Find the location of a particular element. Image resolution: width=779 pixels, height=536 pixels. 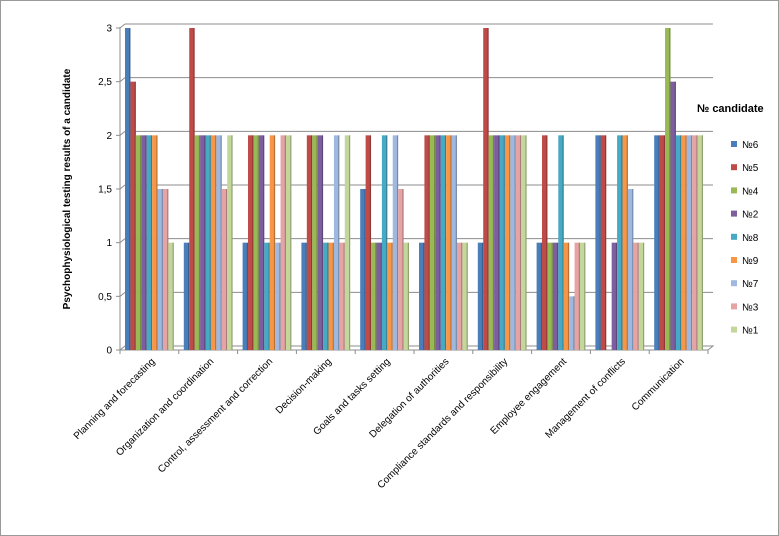

y-tick-label: 2,5 is located at coordinates (105, 82).